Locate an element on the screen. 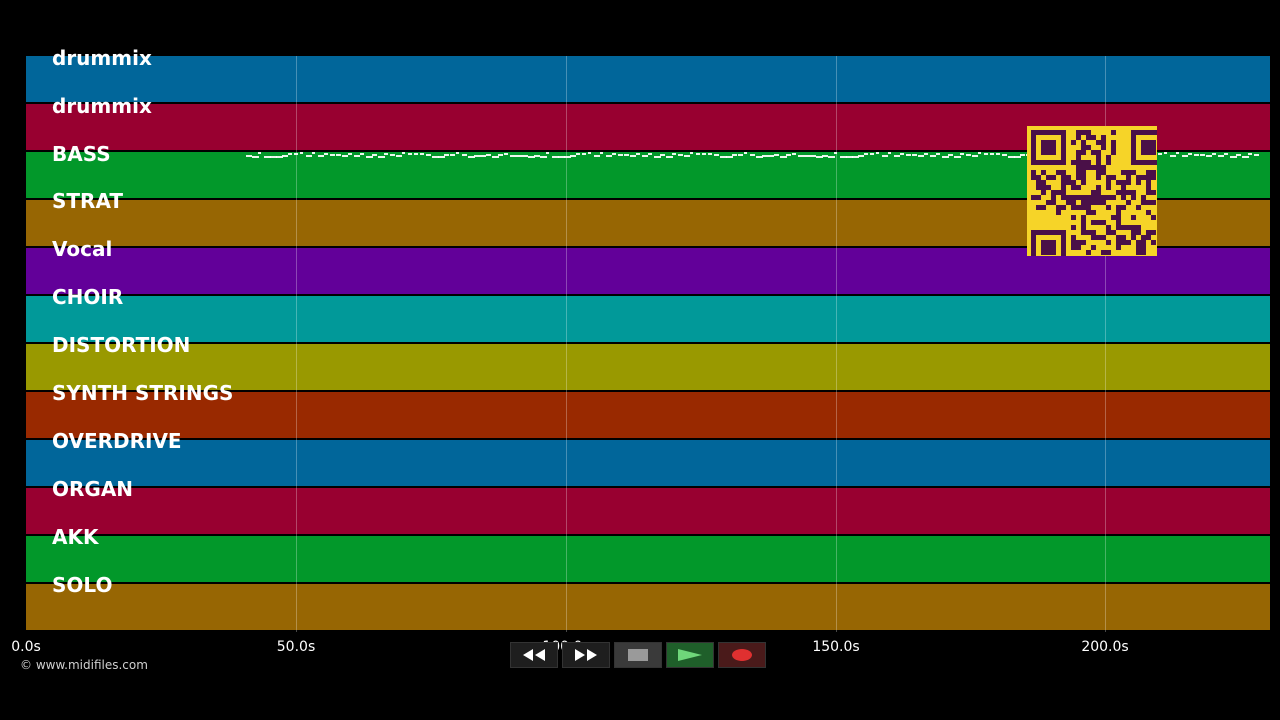 Image resolution: width=1280 pixels, height=720 pixels. rewind-icon is located at coordinates (534, 655).